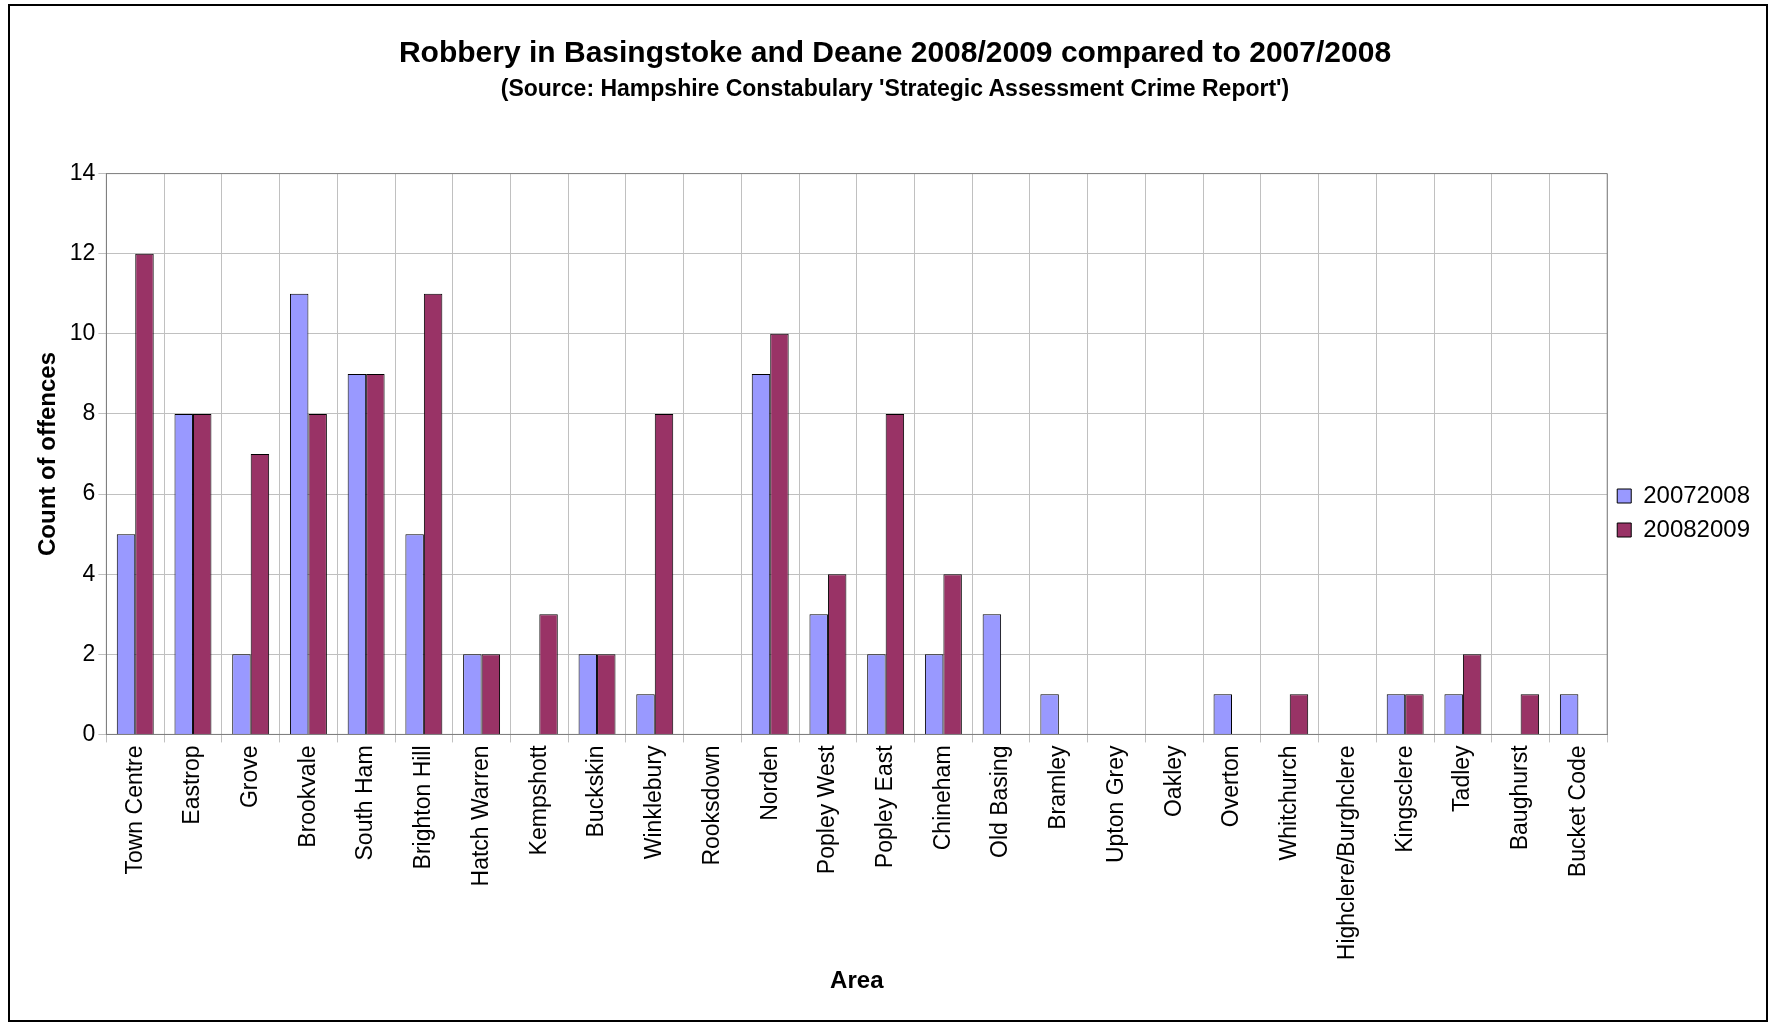 Image resolution: width=1774 pixels, height=1029 pixels. Describe the element at coordinates (710, 805) in the screenshot. I see `x-tick-label: Rooksdown` at that location.